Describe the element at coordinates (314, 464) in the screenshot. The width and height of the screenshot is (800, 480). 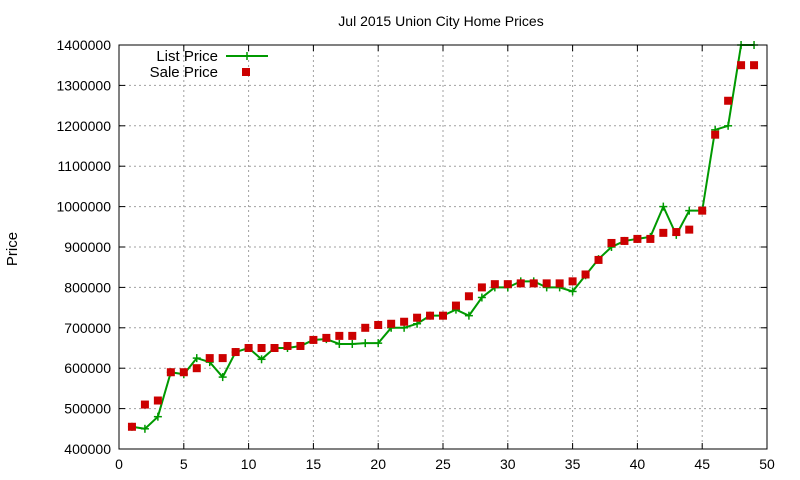
I see `x-tick-label: 15` at that location.